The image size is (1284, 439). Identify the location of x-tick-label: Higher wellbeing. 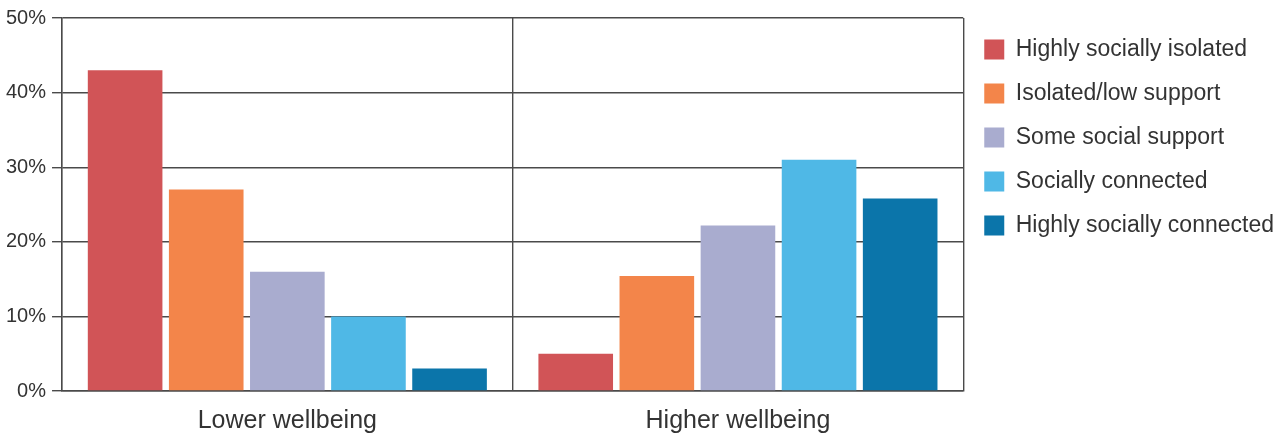
(738, 418).